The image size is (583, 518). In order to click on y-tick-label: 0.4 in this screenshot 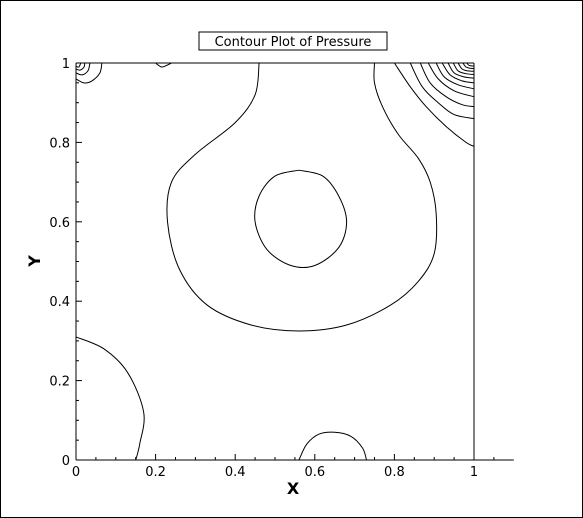, I will do `click(59, 302)`.